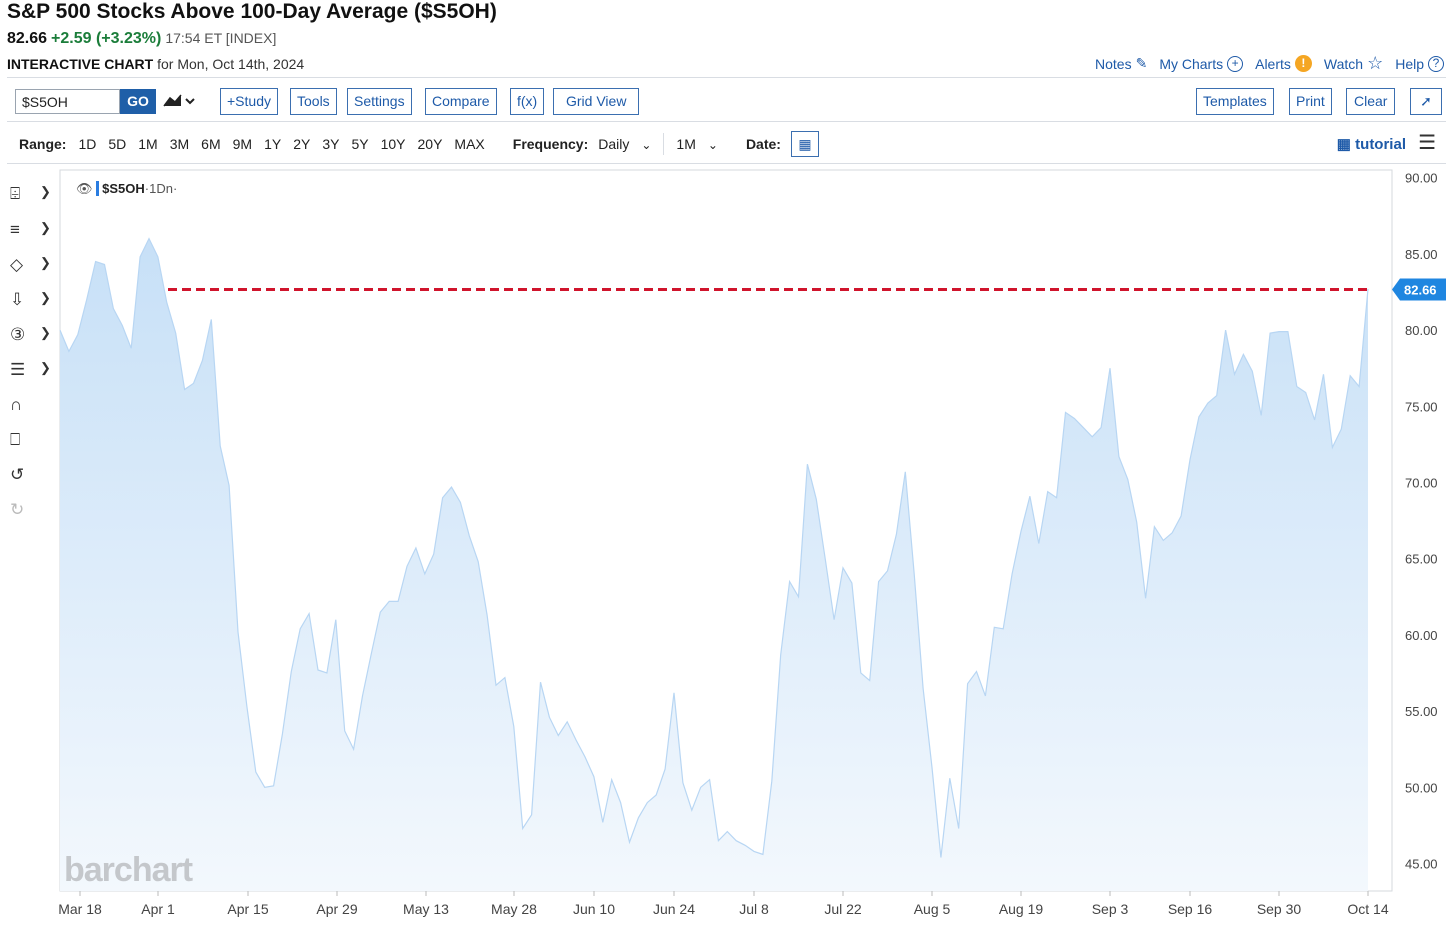  I want to click on x-tick-label: Apr 1, so click(158, 909).